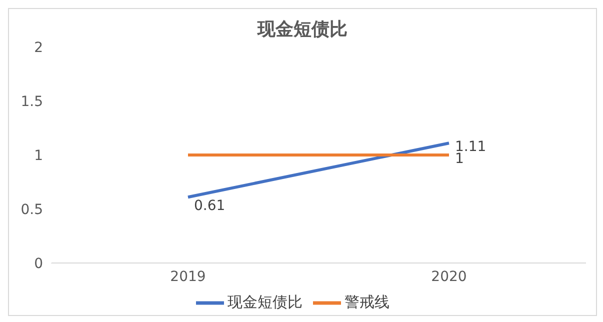  What do you see at coordinates (210, 206) in the screenshot?
I see `data-label: 0.61` at bounding box center [210, 206].